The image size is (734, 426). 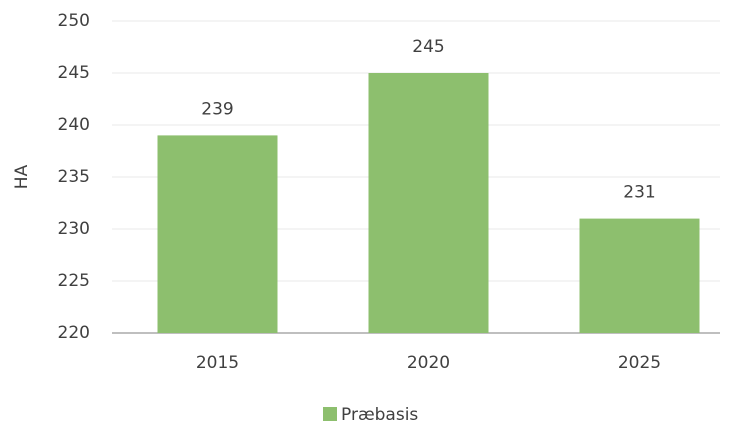 What do you see at coordinates (379, 415) in the screenshot?
I see `legend-label: Præbasis` at bounding box center [379, 415].